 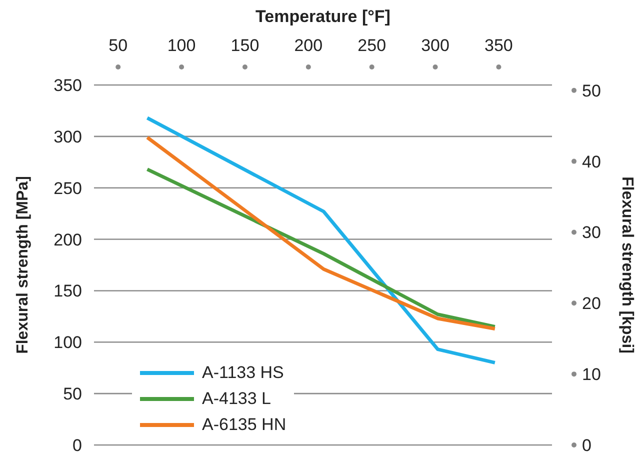 What do you see at coordinates (118, 45) in the screenshot?
I see `x-tick-label: 50` at bounding box center [118, 45].